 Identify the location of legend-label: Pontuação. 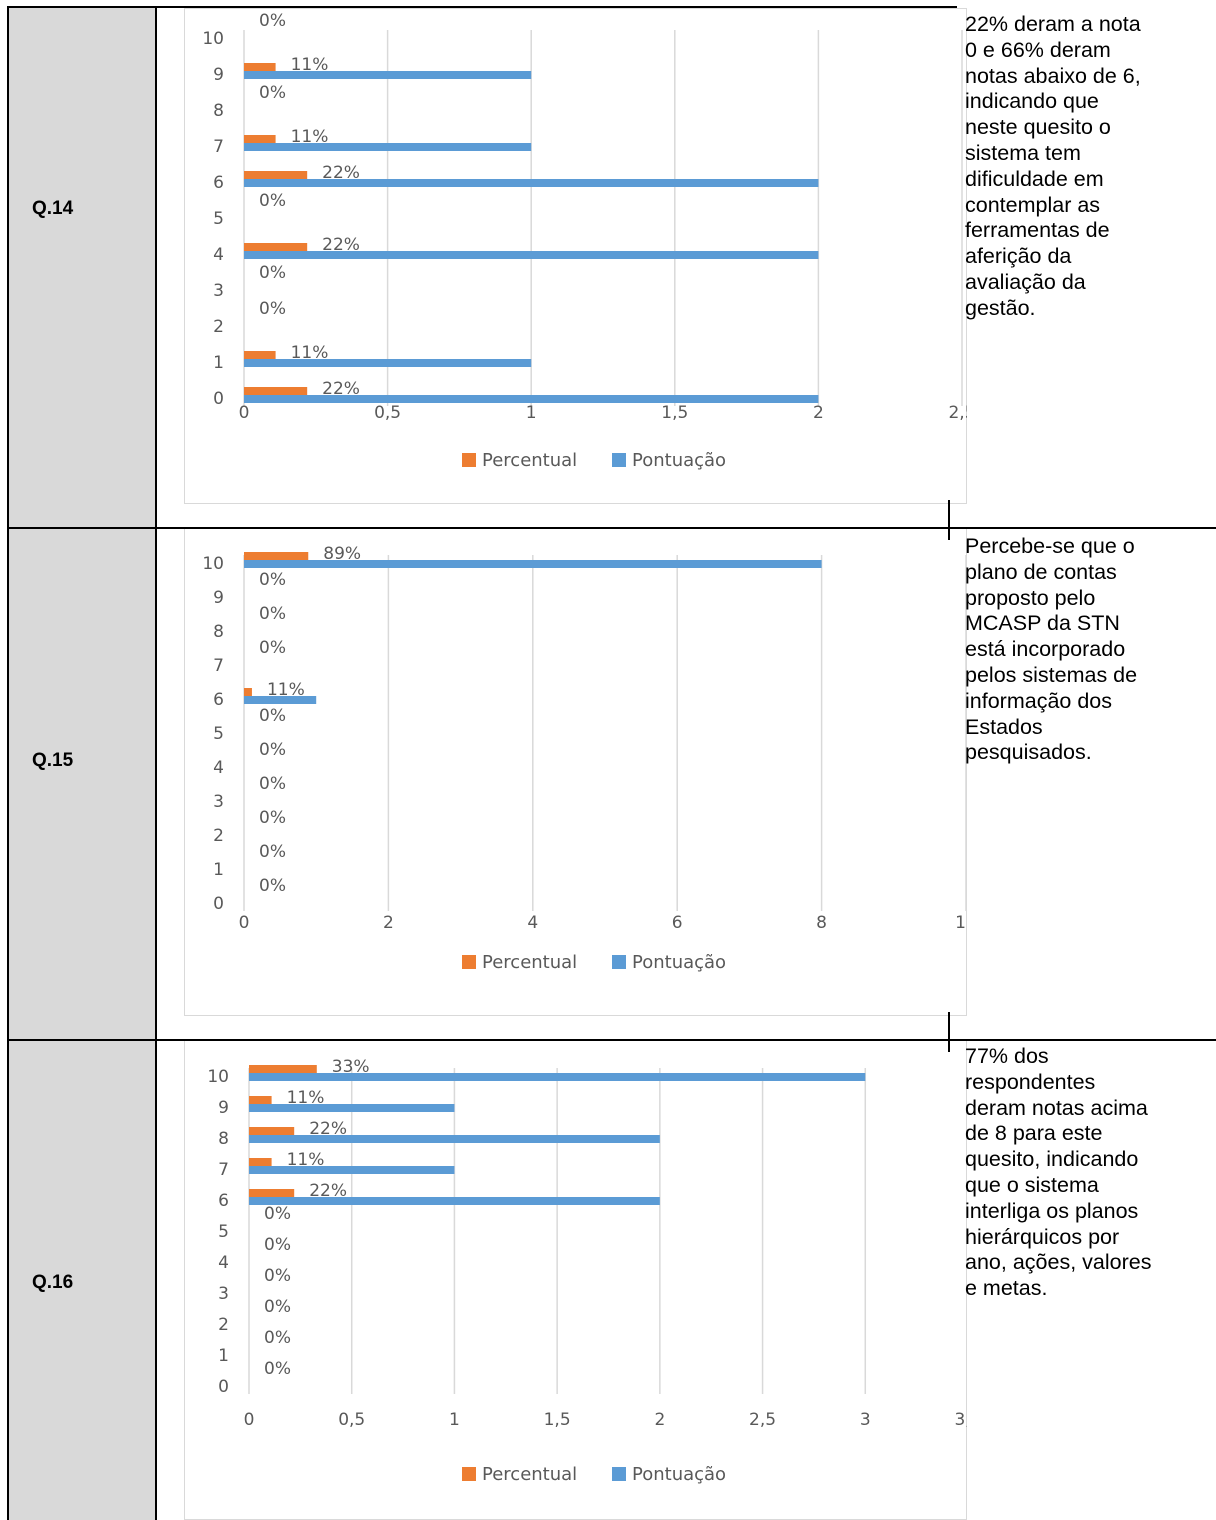
(679, 1474).